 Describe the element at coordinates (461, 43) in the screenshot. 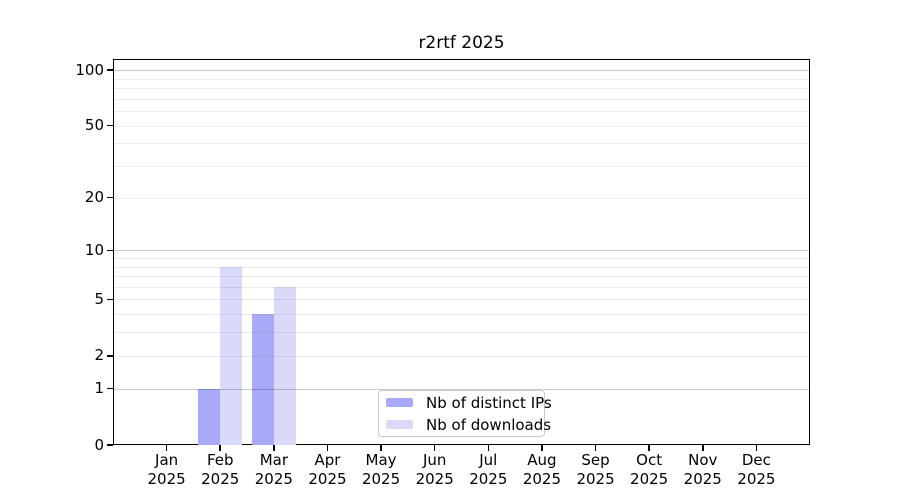

I see `chart-title: r2rtf 2025` at that location.